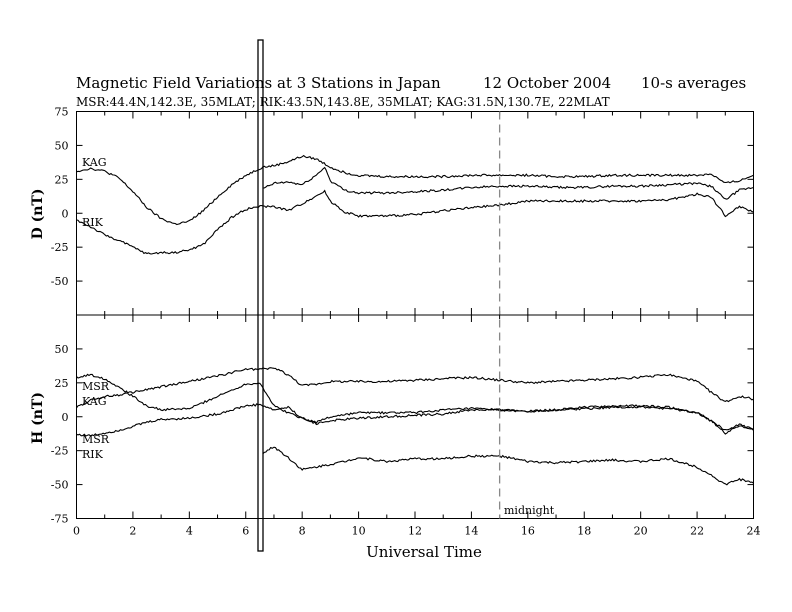 This screenshot has width=792, height=612. What do you see at coordinates (94, 401) in the screenshot?
I see `h-series-label-kag: KAG` at bounding box center [94, 401].